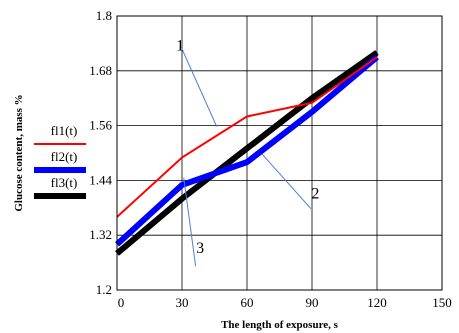 The height and width of the screenshot is (333, 459). Describe the element at coordinates (200, 248) in the screenshot. I see `callout-label-3: 3` at that location.